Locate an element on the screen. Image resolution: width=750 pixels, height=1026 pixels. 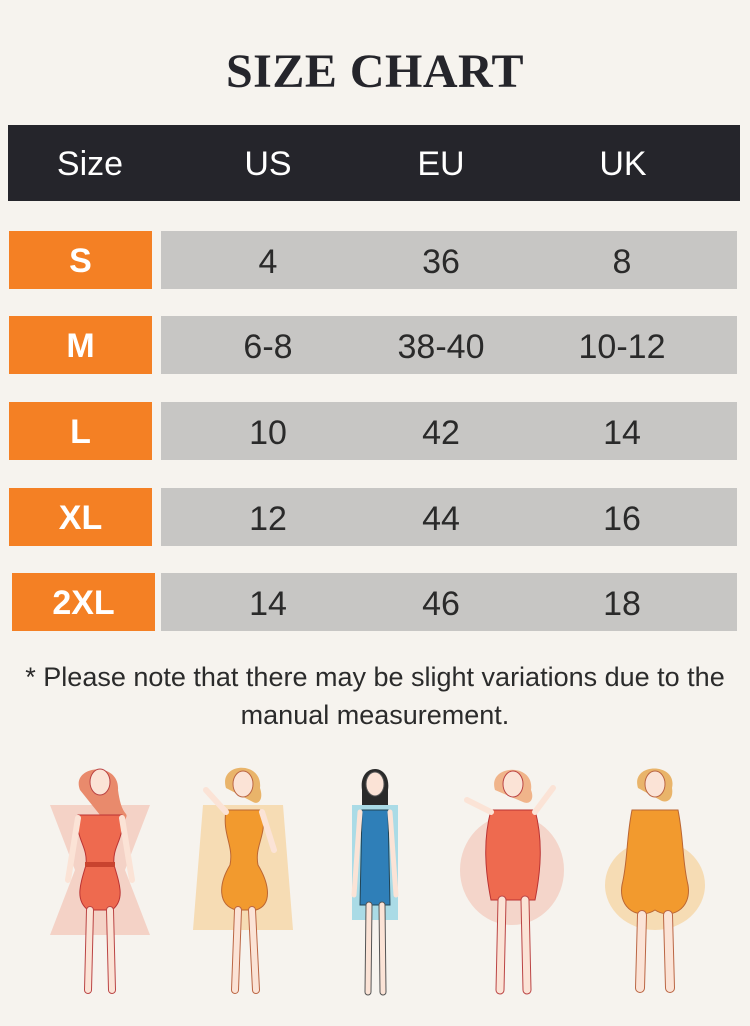
body-shape-hourglass-icon is located at coordinates (100, 881).